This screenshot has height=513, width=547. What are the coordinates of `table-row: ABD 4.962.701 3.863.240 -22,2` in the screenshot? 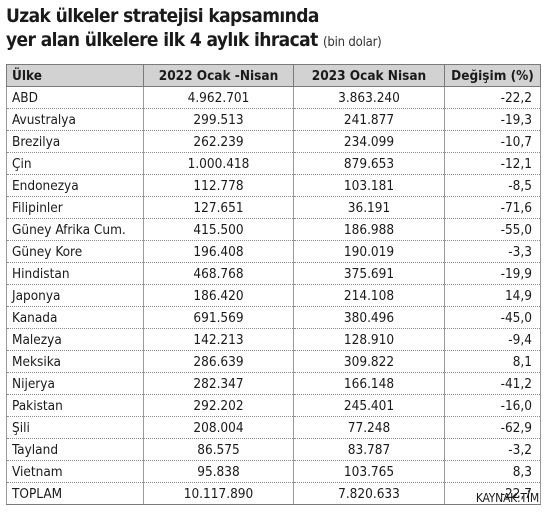 It's located at (273, 97).